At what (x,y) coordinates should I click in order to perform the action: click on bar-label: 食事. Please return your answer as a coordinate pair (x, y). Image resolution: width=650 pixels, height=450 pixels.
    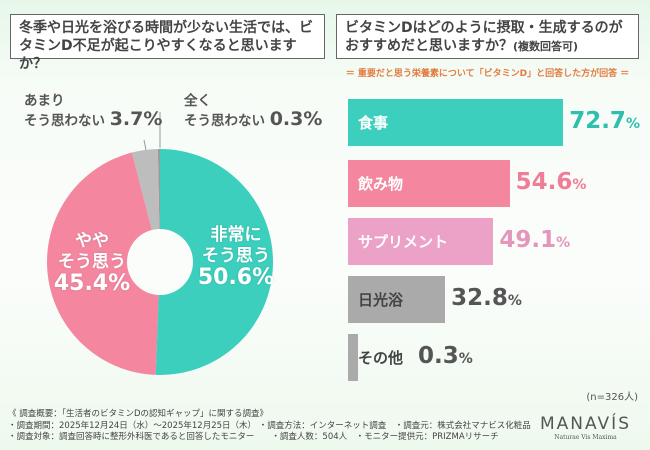
    Looking at the image, I should click on (373, 123).